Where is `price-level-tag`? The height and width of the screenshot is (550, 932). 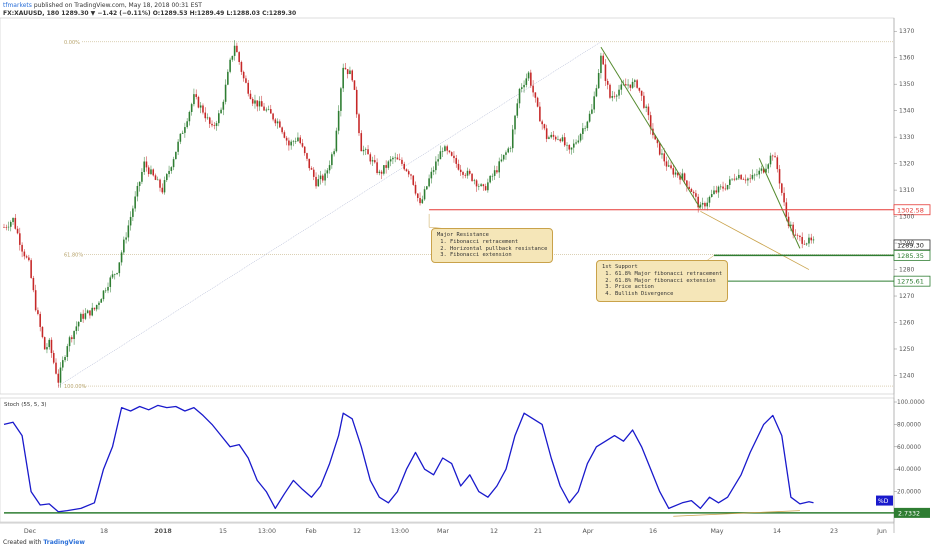
price-level-tag is located at coordinates (912, 255).